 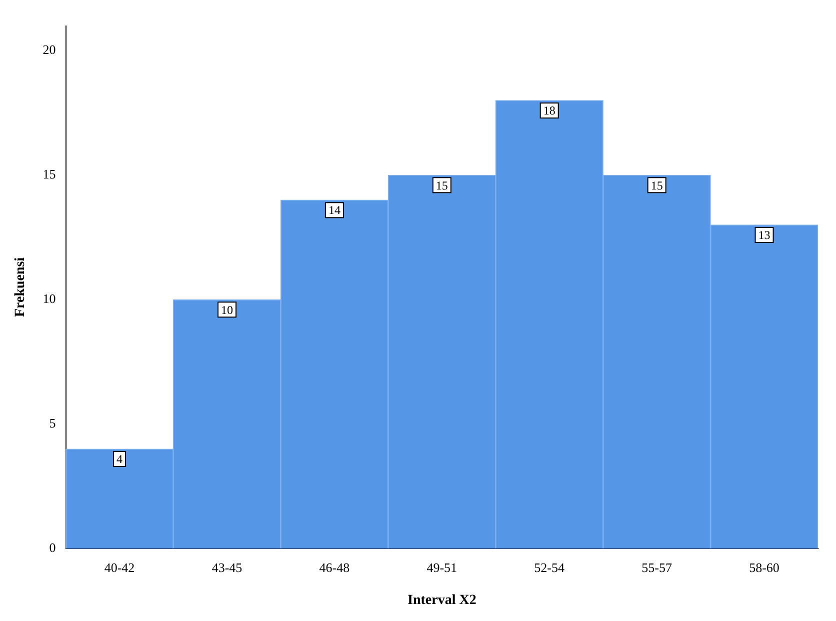 What do you see at coordinates (550, 567) in the screenshot?
I see `x-tick-label: 52-54` at bounding box center [550, 567].